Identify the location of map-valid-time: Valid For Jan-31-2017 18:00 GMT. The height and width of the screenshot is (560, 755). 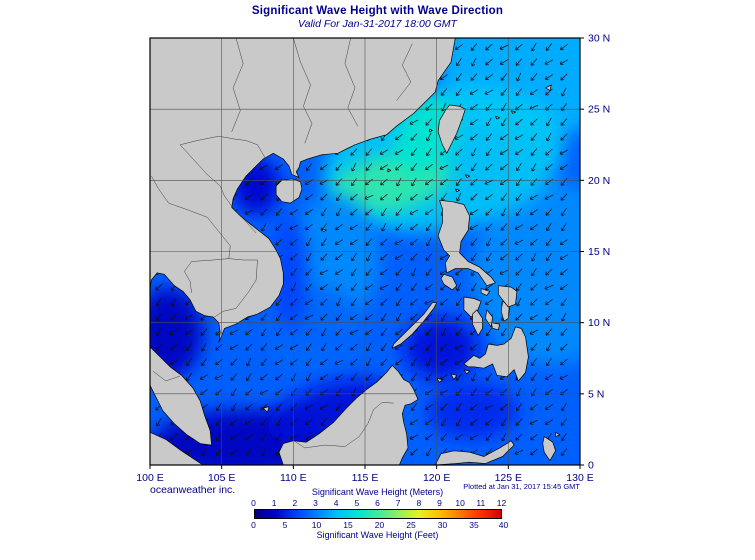
(377, 24).